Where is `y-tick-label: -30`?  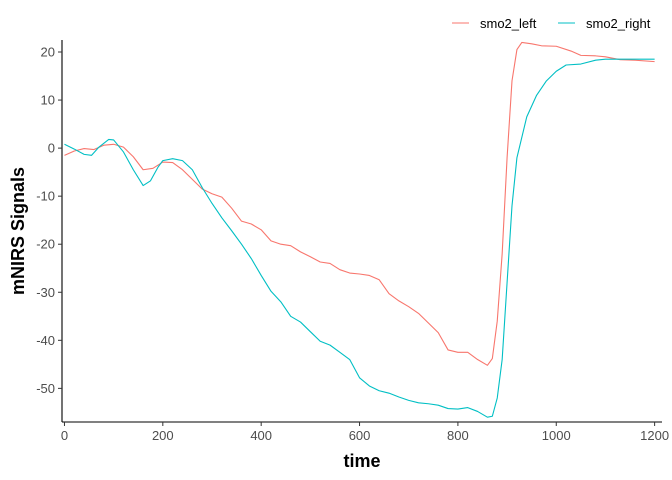
y-tick-label: -30 is located at coordinates (45, 292).